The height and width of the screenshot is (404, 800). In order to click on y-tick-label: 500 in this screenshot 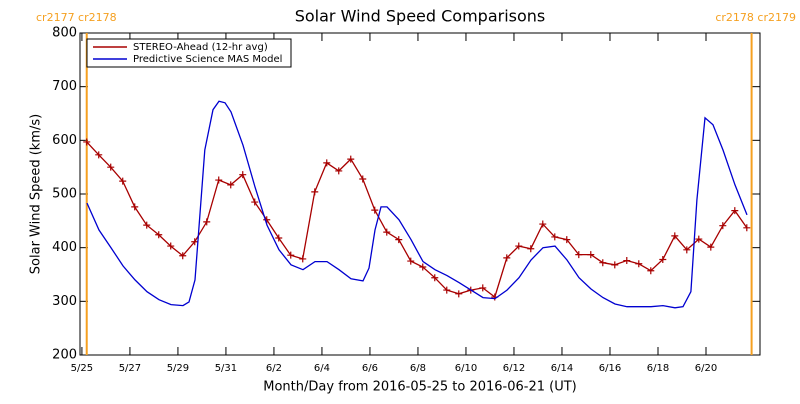, I will do `click(64, 194)`.